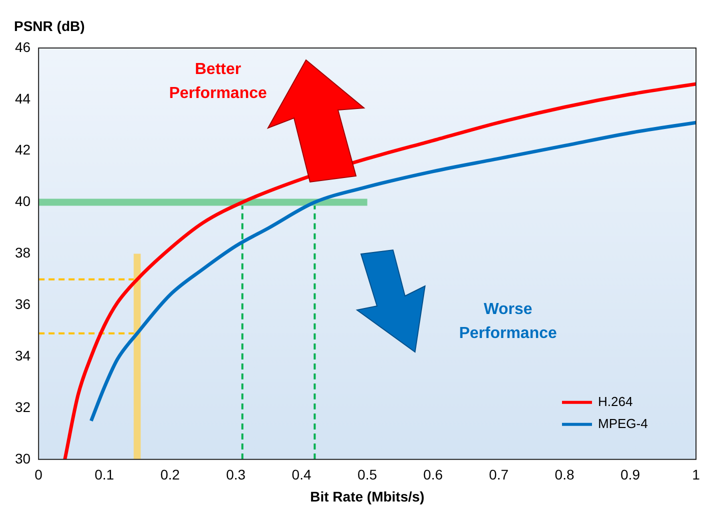 The height and width of the screenshot is (508, 710). What do you see at coordinates (104, 474) in the screenshot?
I see `x-tick-label: 0.1` at bounding box center [104, 474].